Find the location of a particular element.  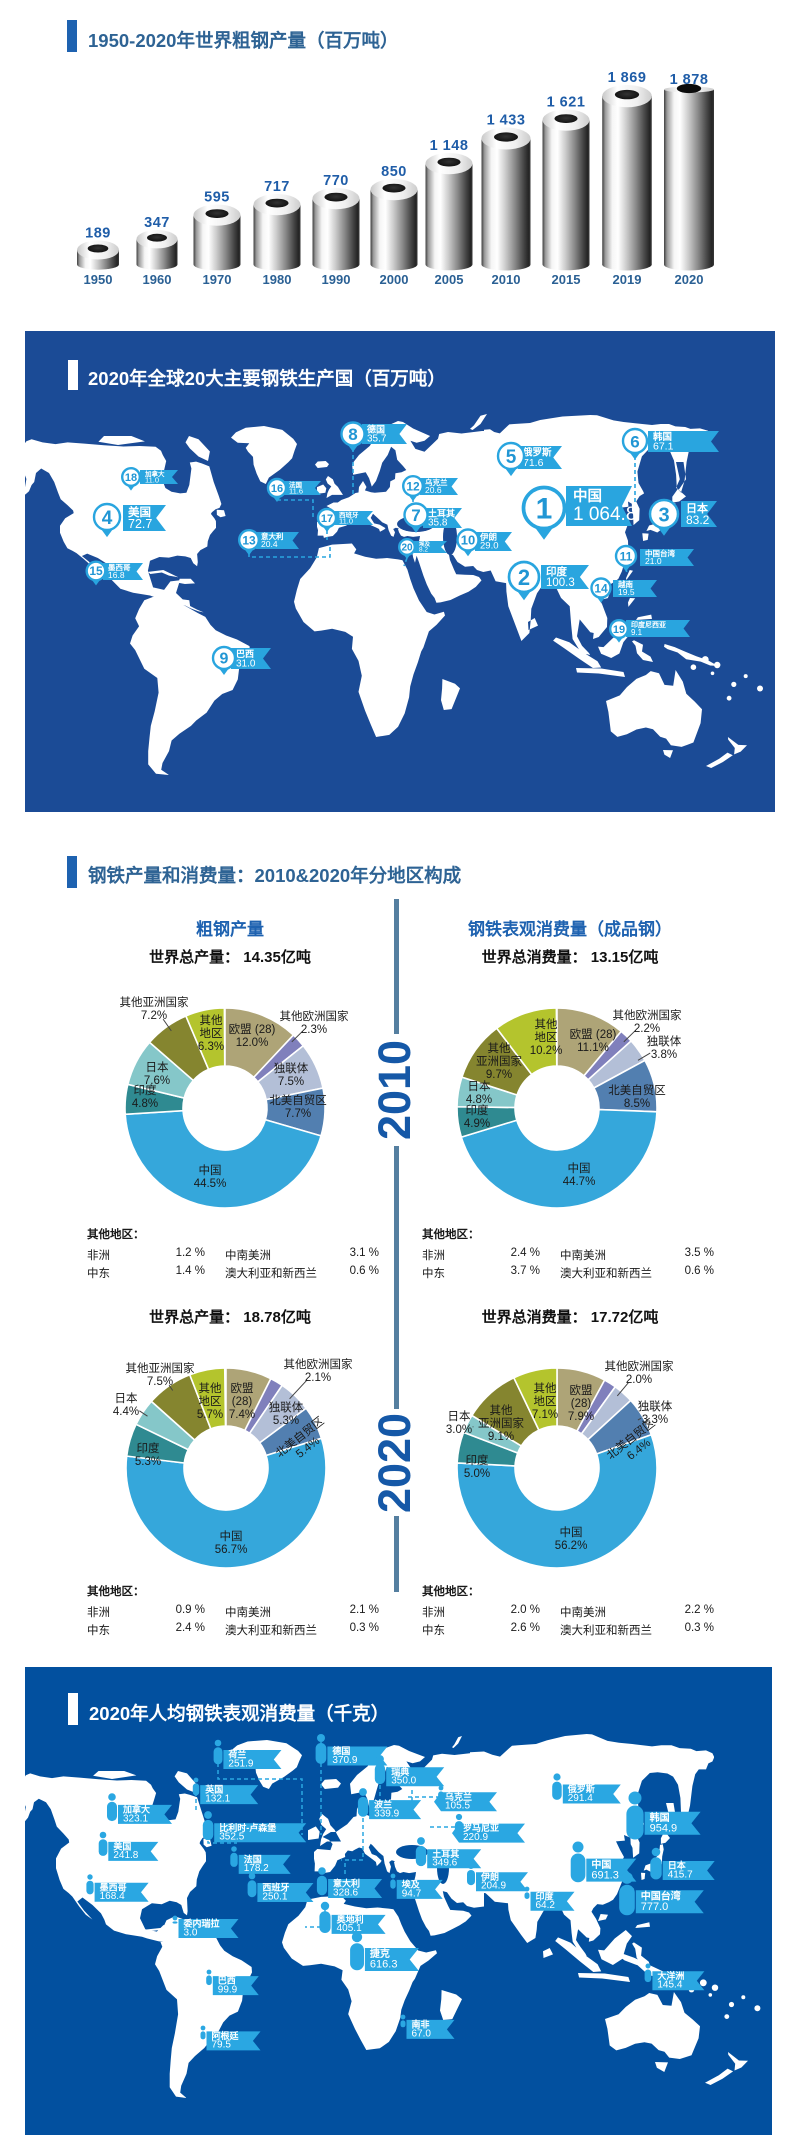

svg-text:印度5.0%: 印度 5.0% is located at coordinates (477, 1466).